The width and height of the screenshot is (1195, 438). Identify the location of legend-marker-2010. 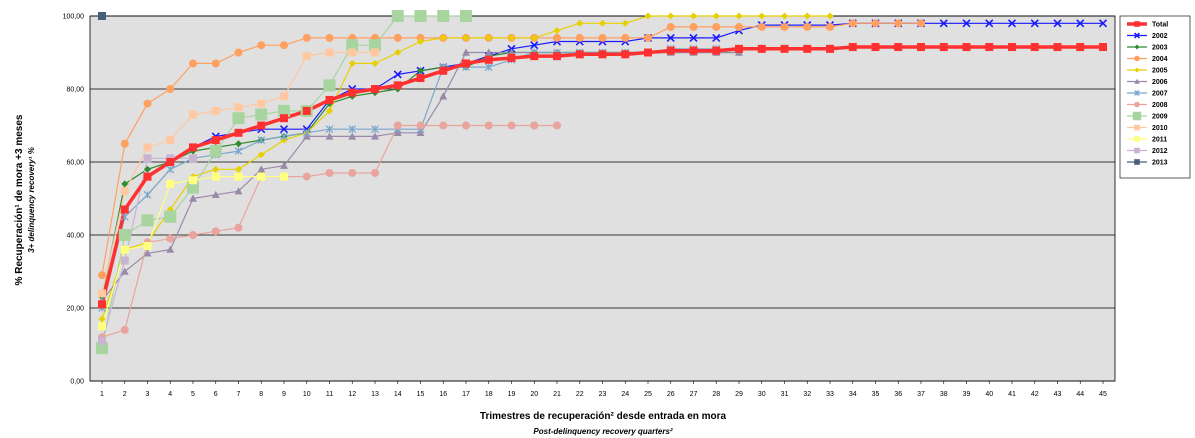
(1137, 127).